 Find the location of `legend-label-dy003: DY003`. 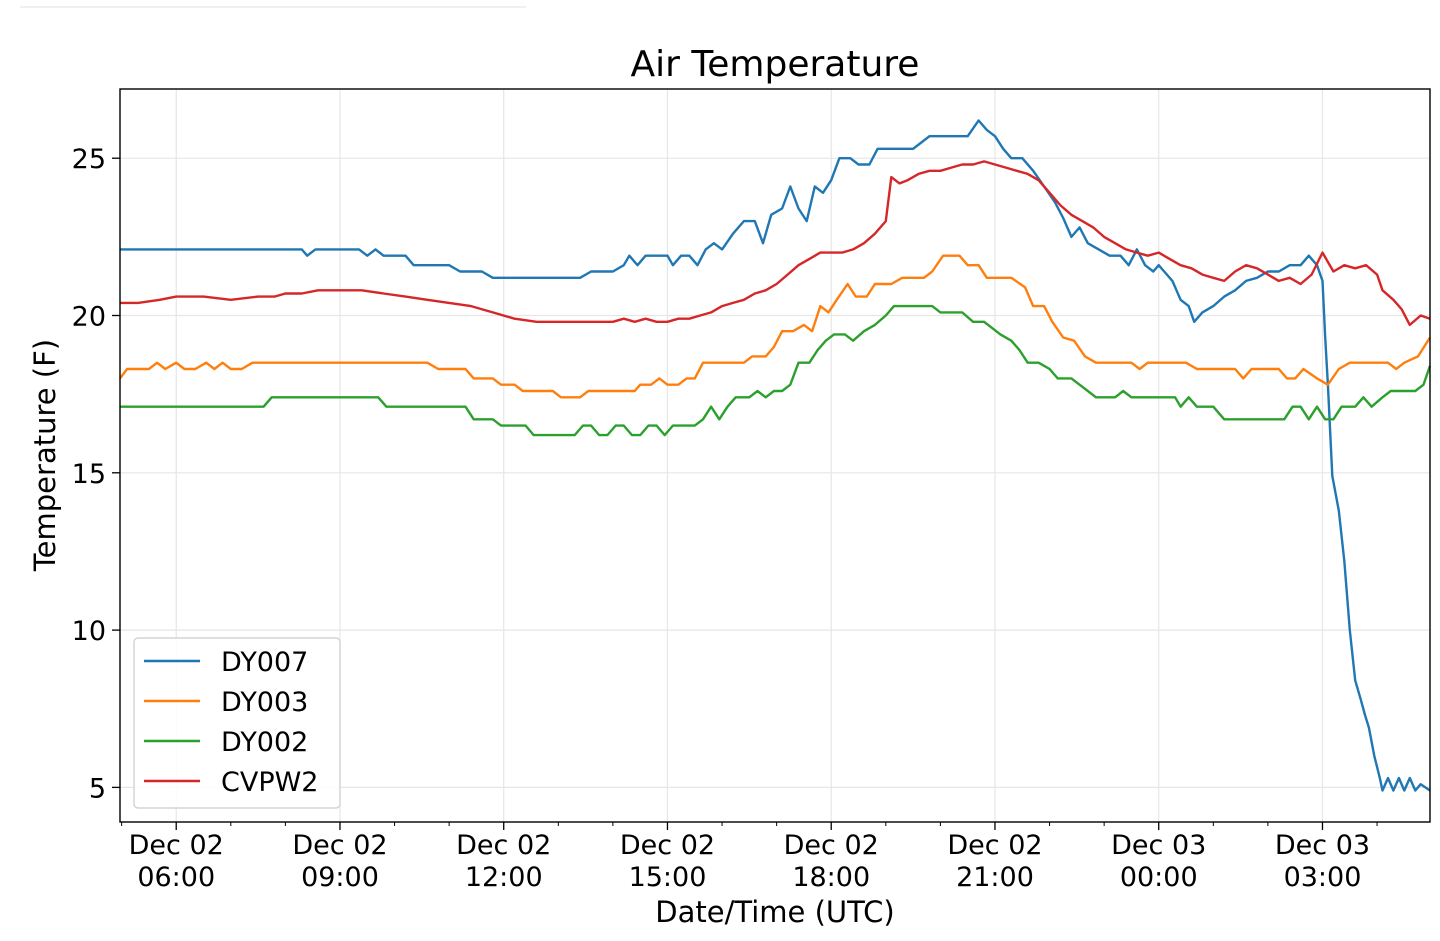

legend-label-dy003: DY003 is located at coordinates (264, 702).